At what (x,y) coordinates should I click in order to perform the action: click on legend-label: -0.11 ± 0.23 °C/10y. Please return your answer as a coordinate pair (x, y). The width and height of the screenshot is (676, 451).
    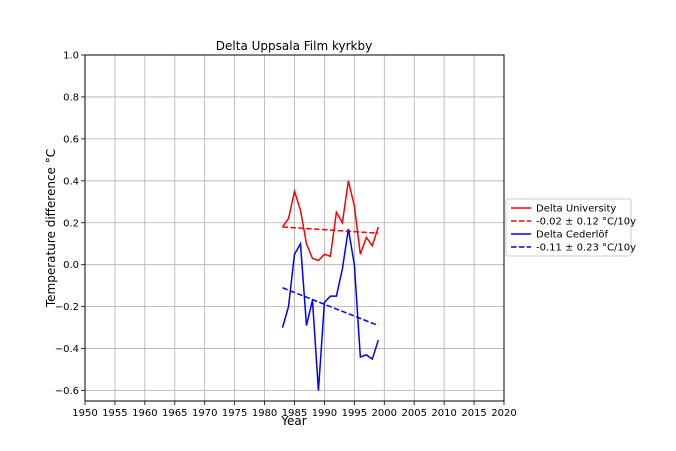
    Looking at the image, I should click on (586, 248).